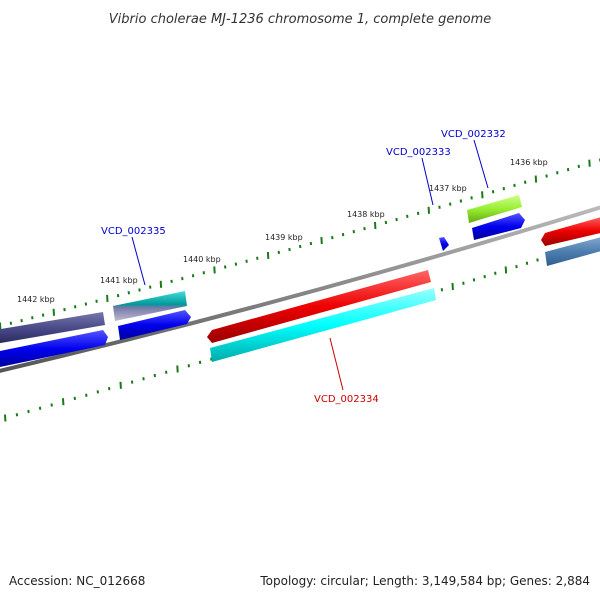 This screenshot has width=600, height=600. What do you see at coordinates (448, 188) in the screenshot?
I see `ruler-label-1437: 1437 kbp` at bounding box center [448, 188].